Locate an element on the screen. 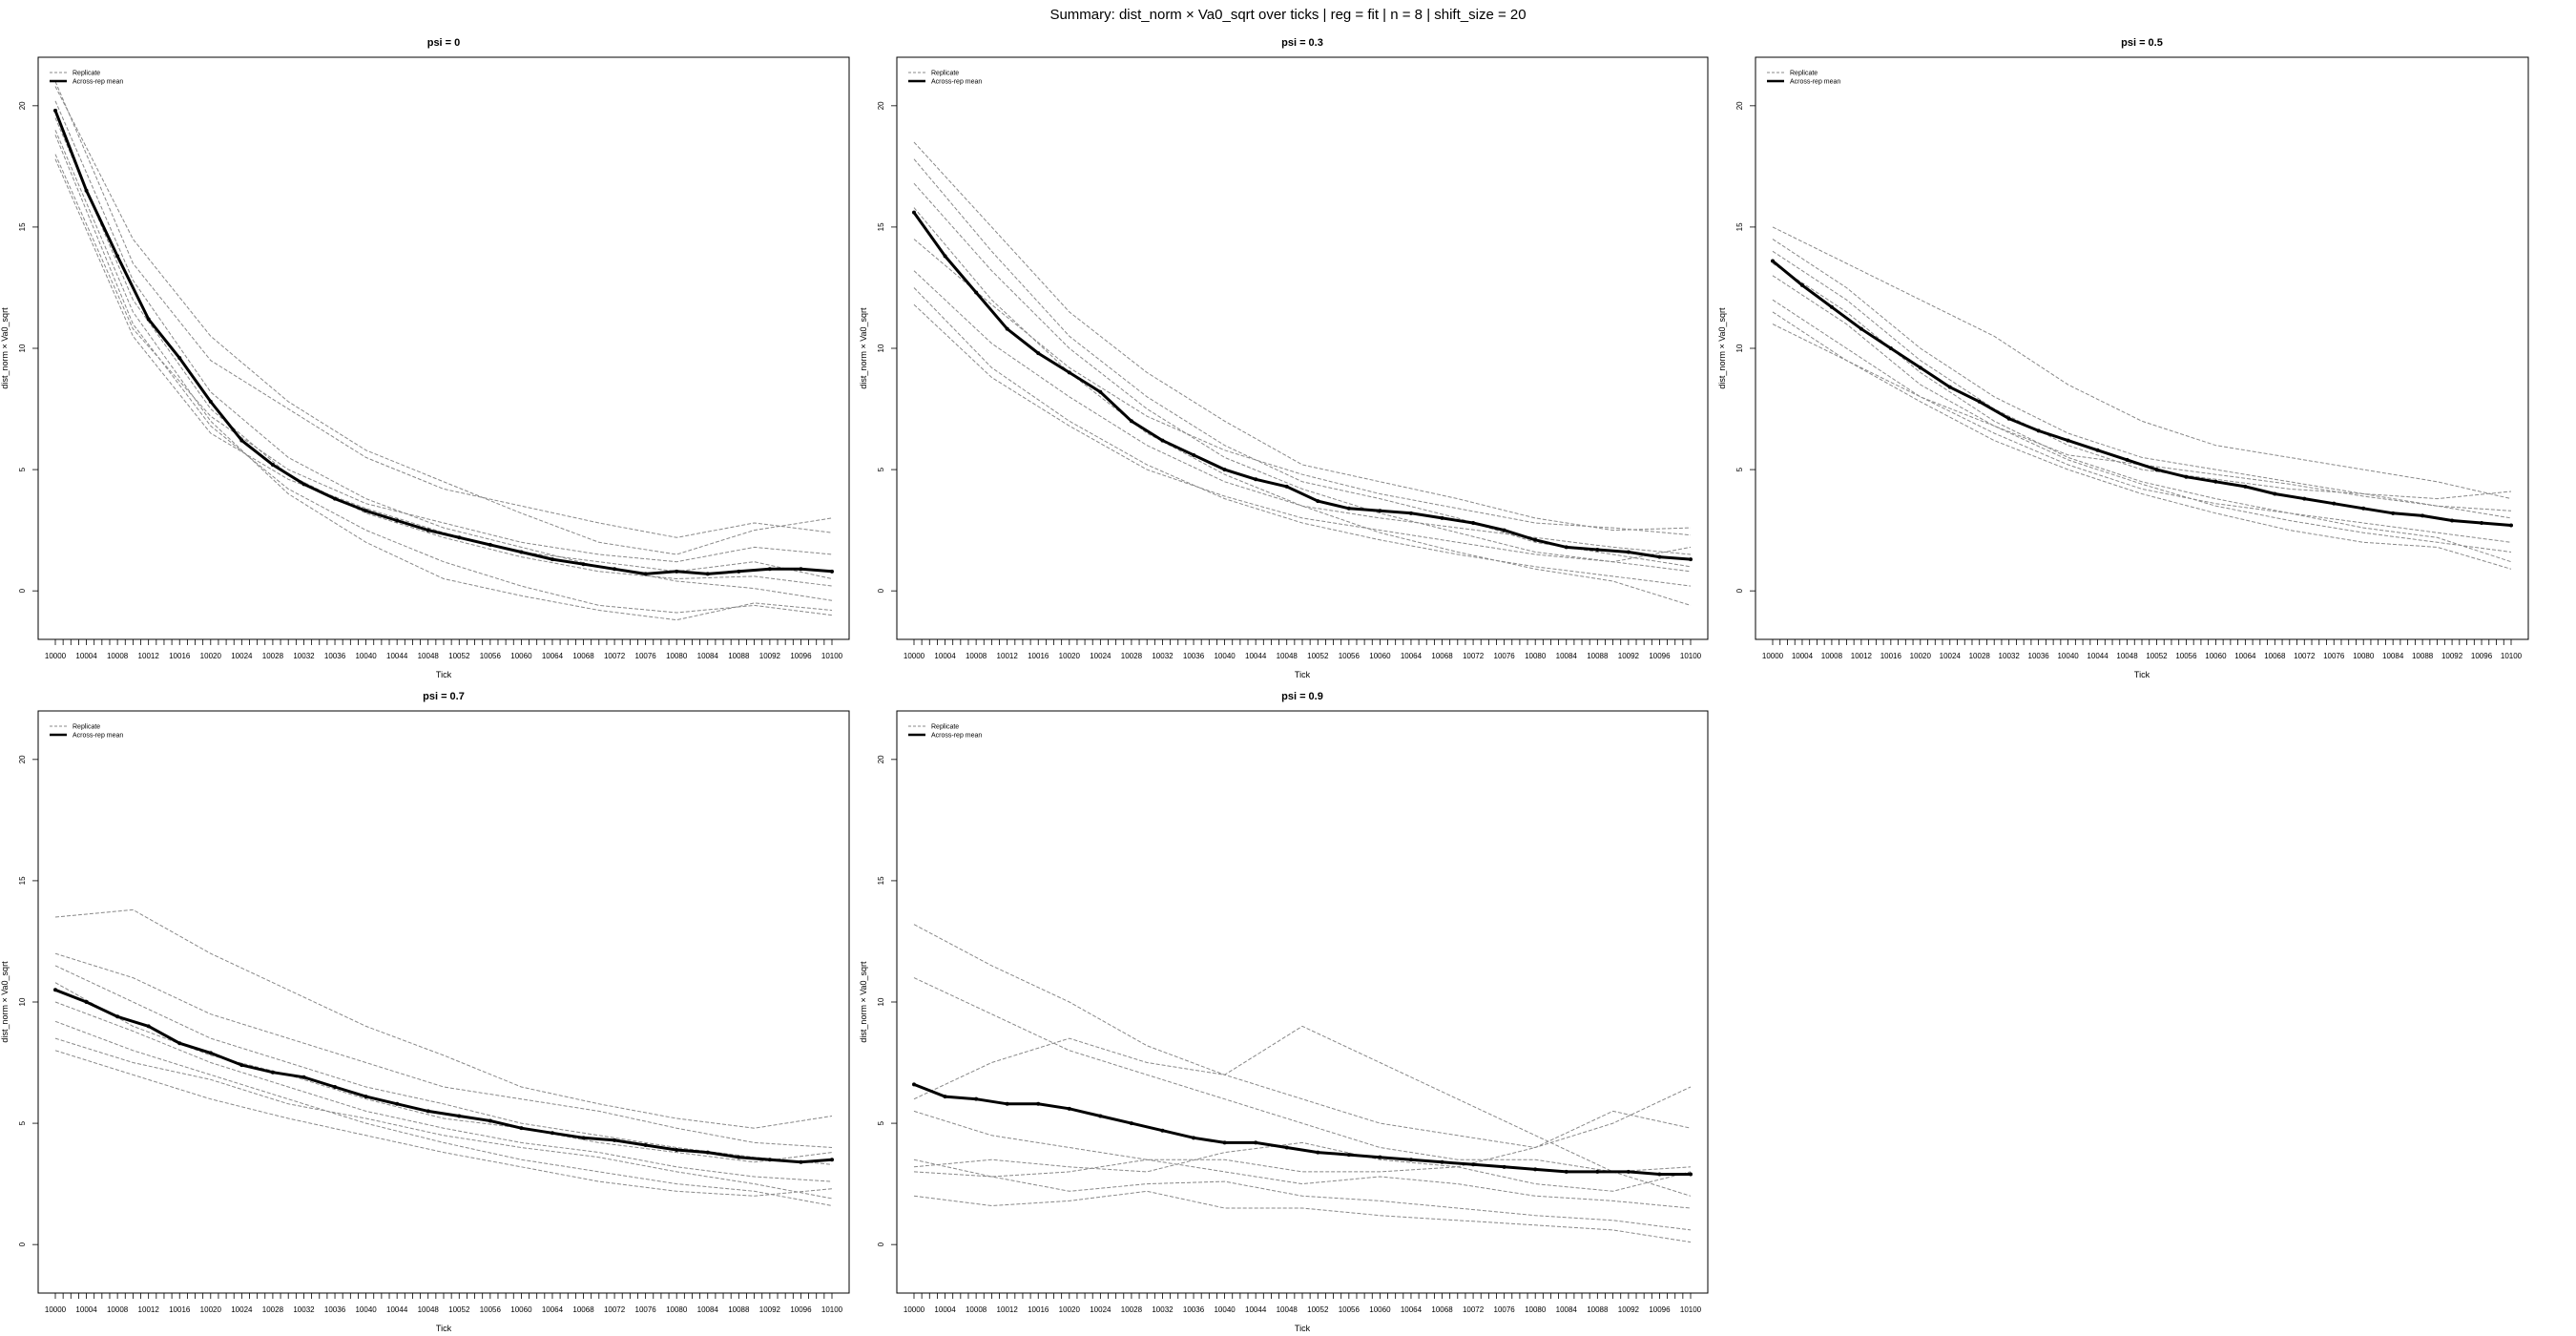 The width and height of the screenshot is (2576, 1336). x-tick-label: 10036 is located at coordinates (1194, 1309).